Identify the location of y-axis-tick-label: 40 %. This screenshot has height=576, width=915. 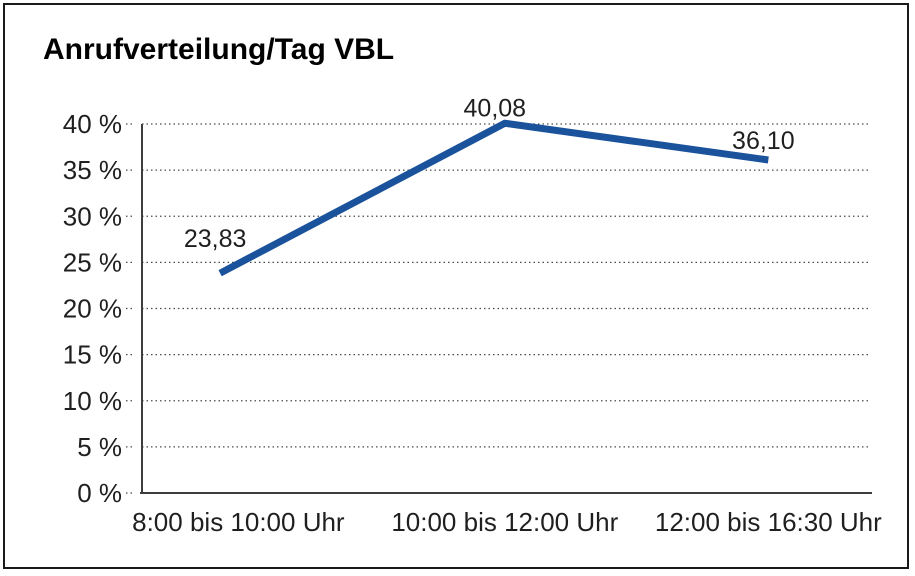
(92, 124).